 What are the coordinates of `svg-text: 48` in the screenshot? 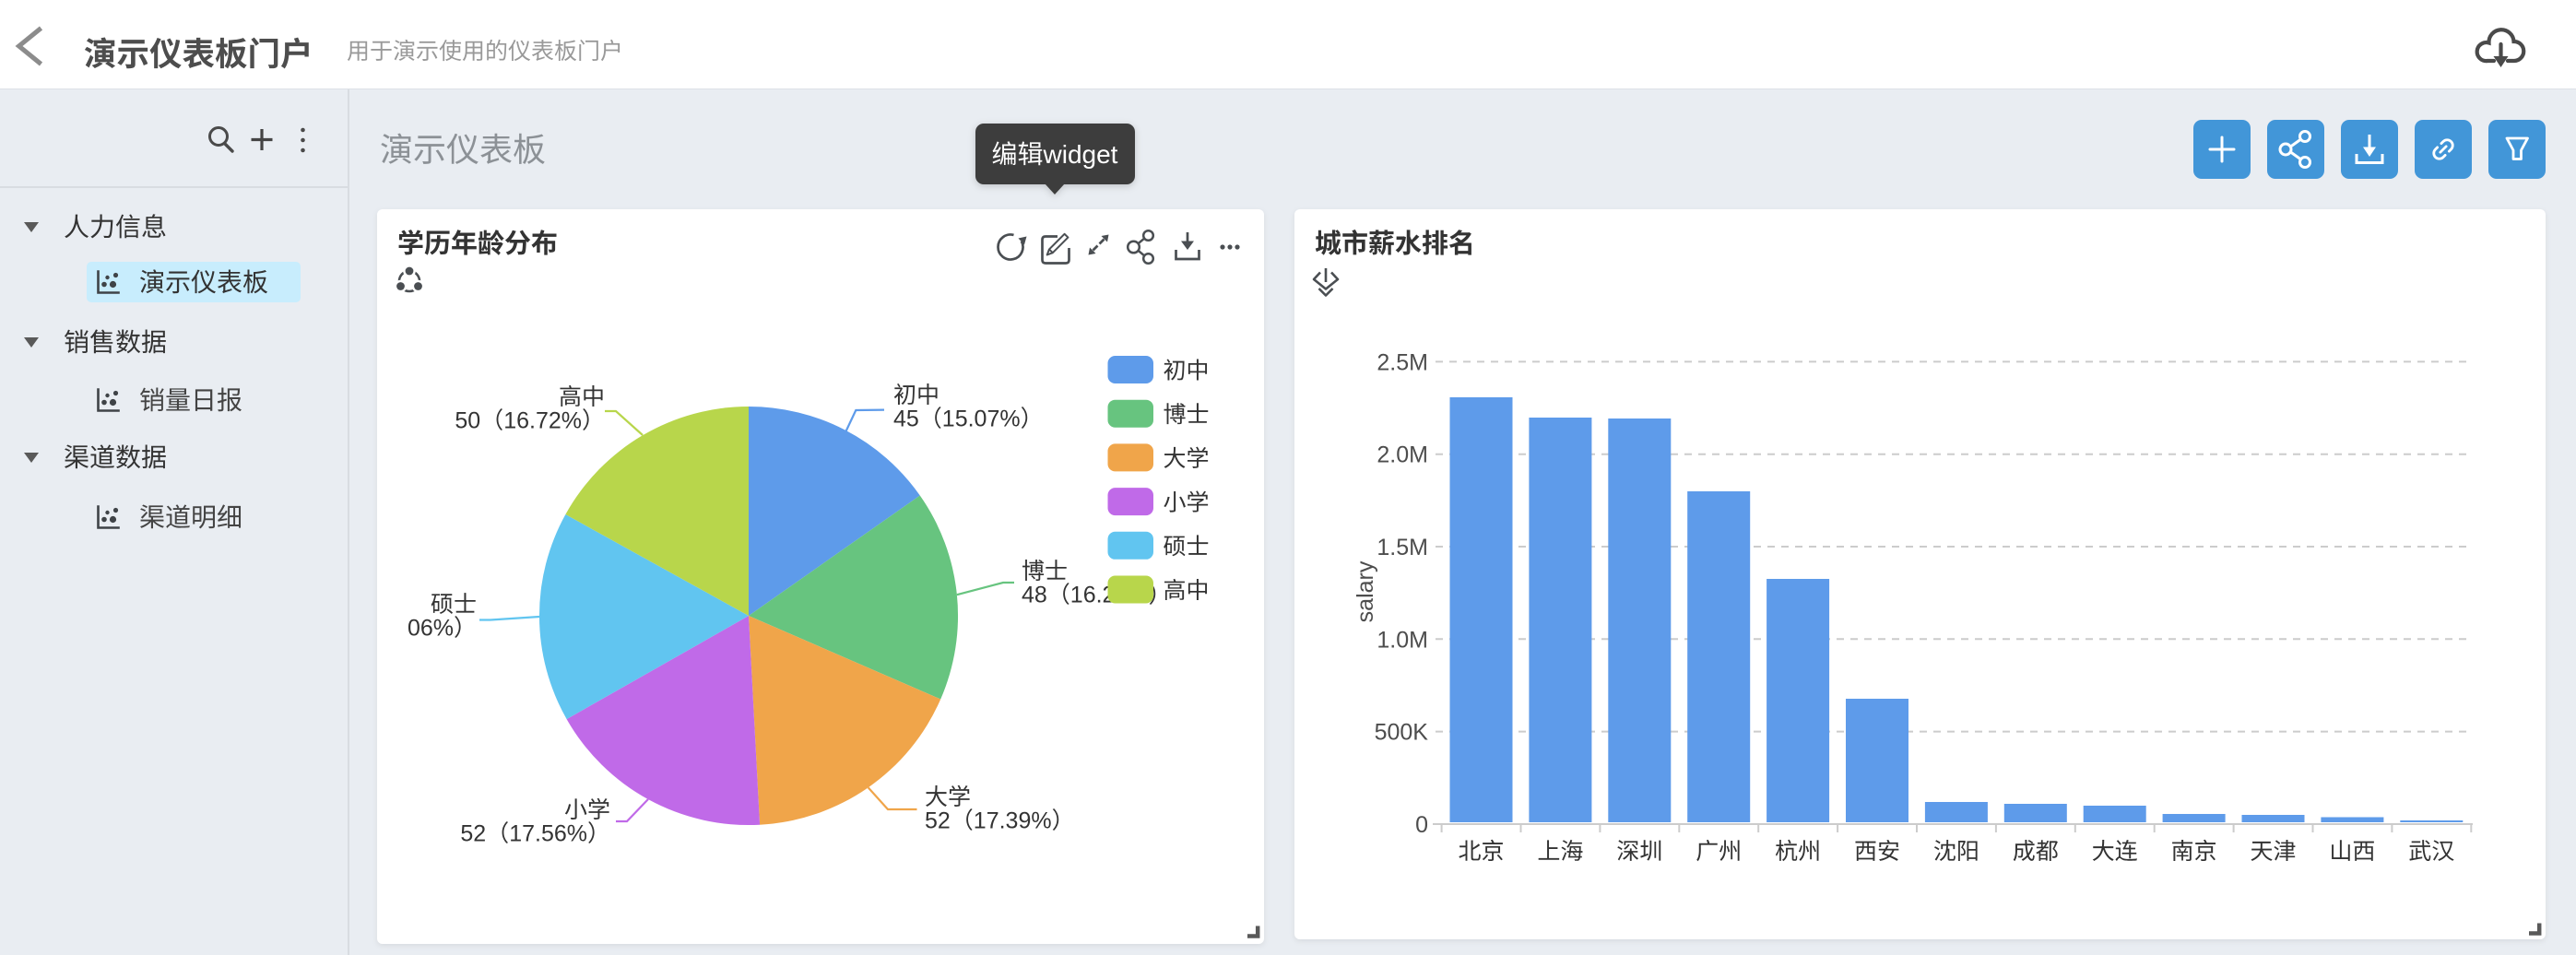 It's located at (1034, 595).